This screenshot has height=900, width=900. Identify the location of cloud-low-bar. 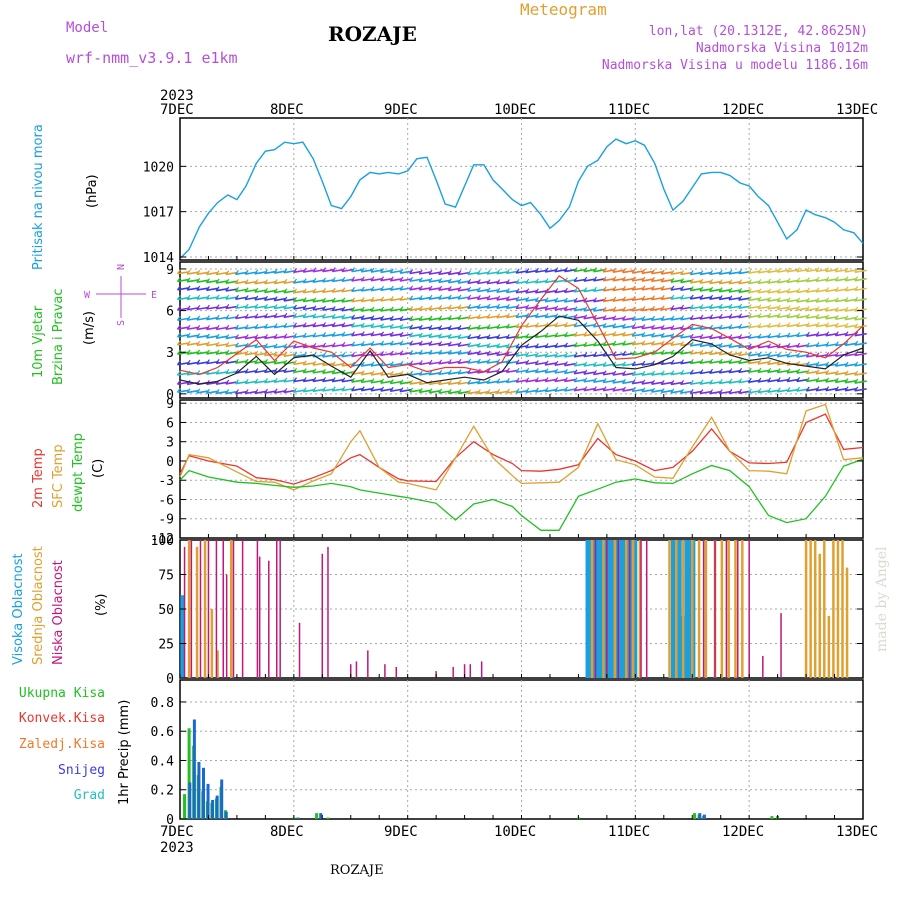
(464, 671).